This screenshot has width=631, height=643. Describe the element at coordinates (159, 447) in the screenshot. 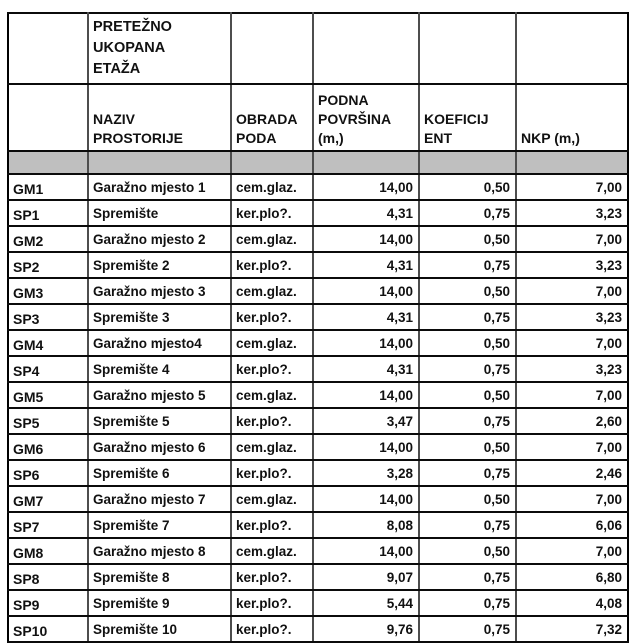

I see `room-name-cell: Garažno mjesto 6` at that location.